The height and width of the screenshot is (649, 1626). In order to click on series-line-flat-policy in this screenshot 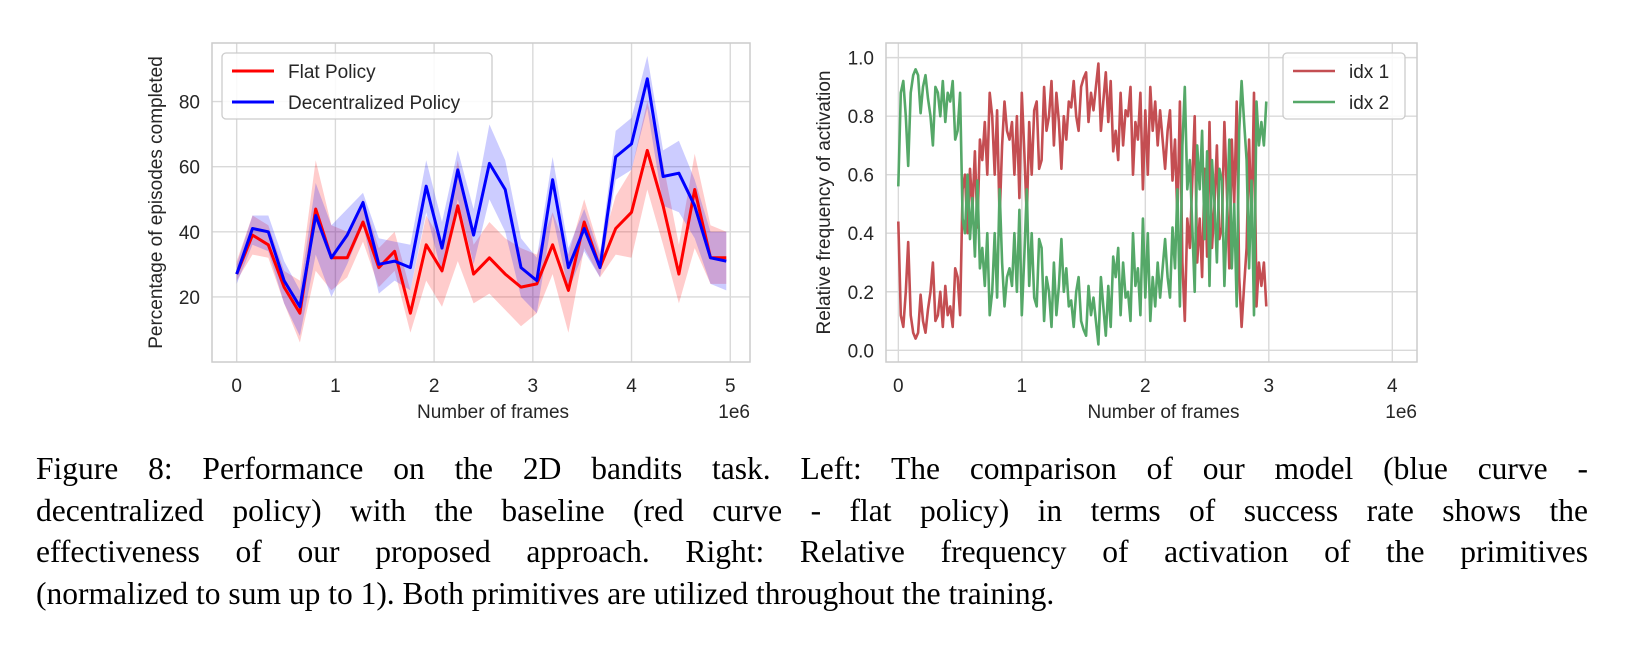, I will do `click(481, 231)`.